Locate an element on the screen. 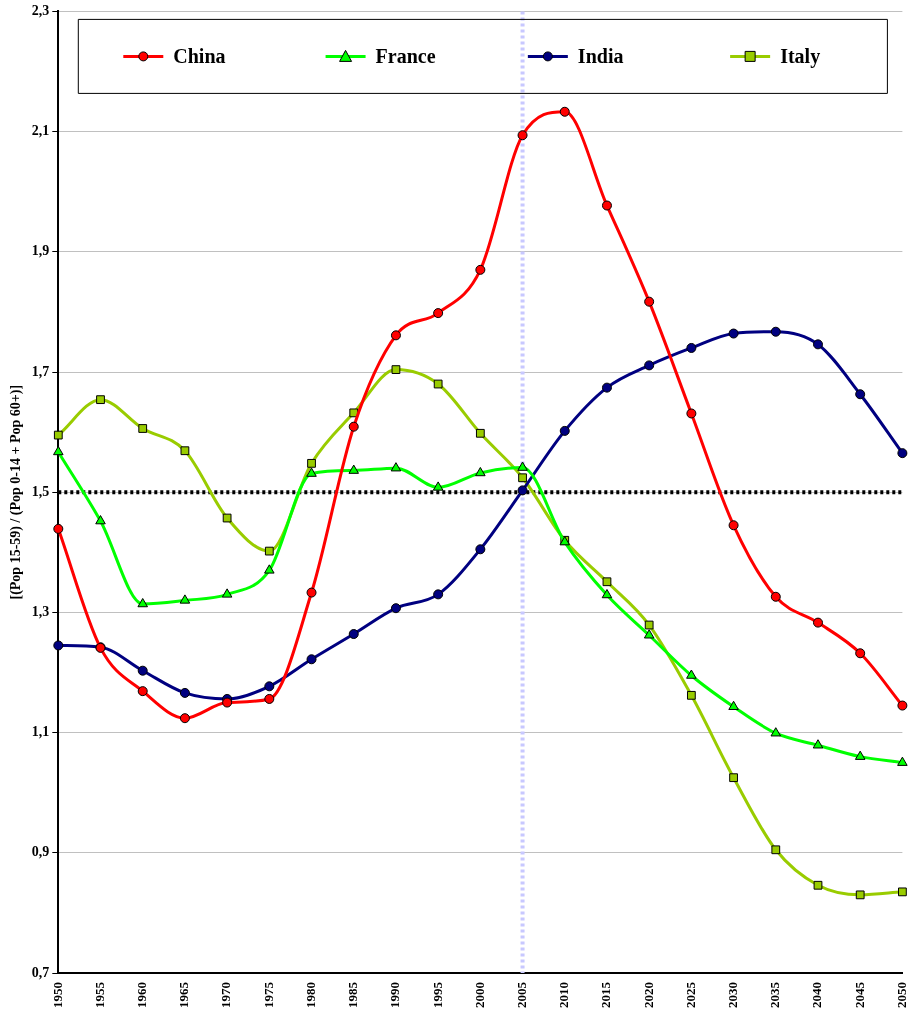 The height and width of the screenshot is (1013, 921). x-tick-label: 1980 is located at coordinates (310, 995).